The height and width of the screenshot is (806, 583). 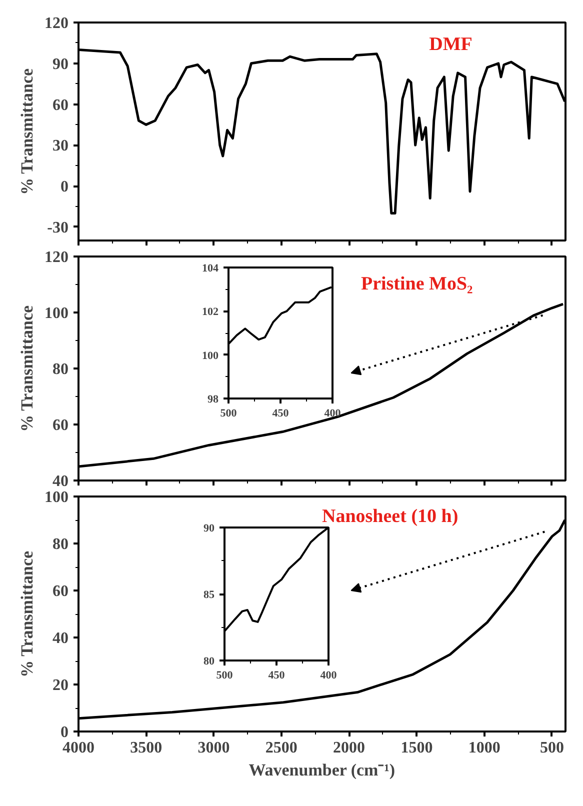 What do you see at coordinates (146, 748) in the screenshot?
I see `x-tick-label: 3500` at bounding box center [146, 748].